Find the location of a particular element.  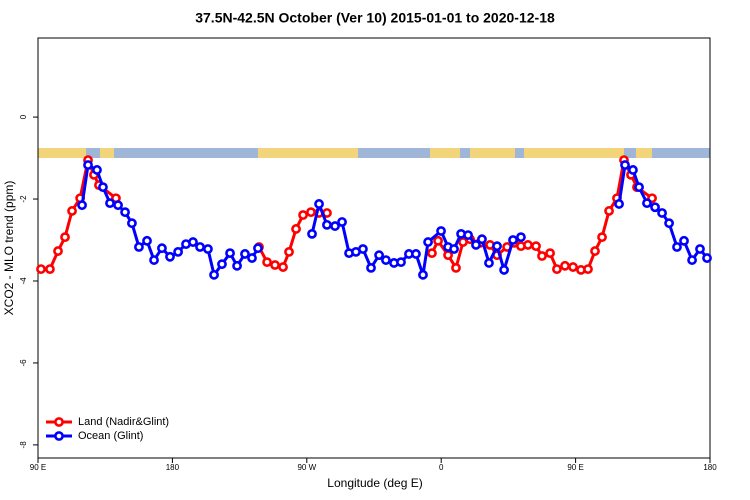

x-tick-label: 90 W is located at coordinates (306, 467).